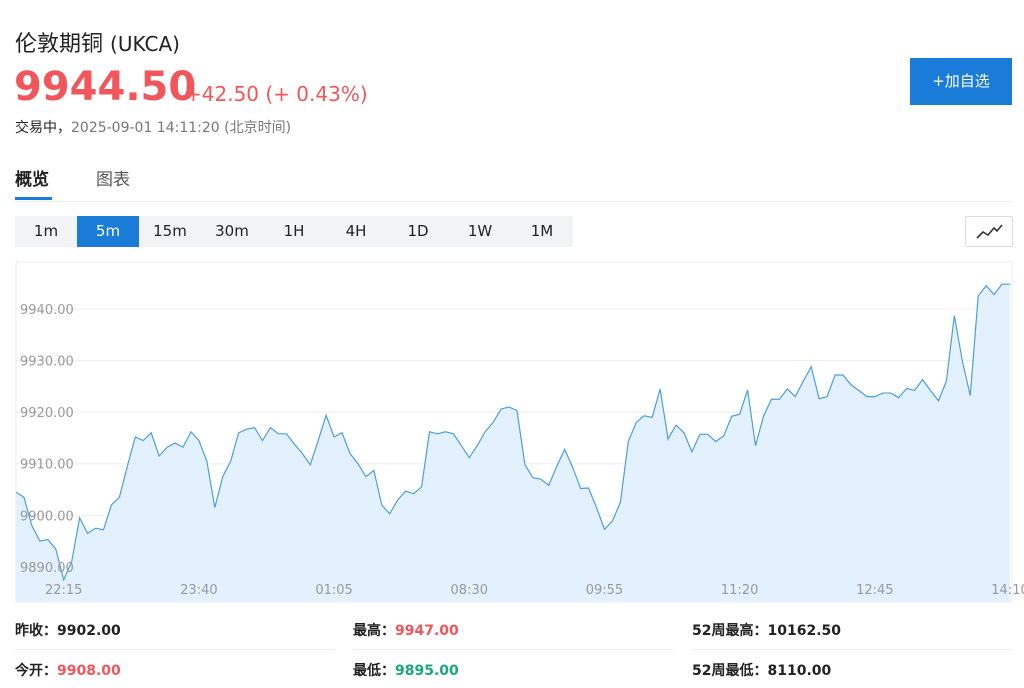  What do you see at coordinates (113, 180) in the screenshot?
I see `tab: 图表` at bounding box center [113, 180].